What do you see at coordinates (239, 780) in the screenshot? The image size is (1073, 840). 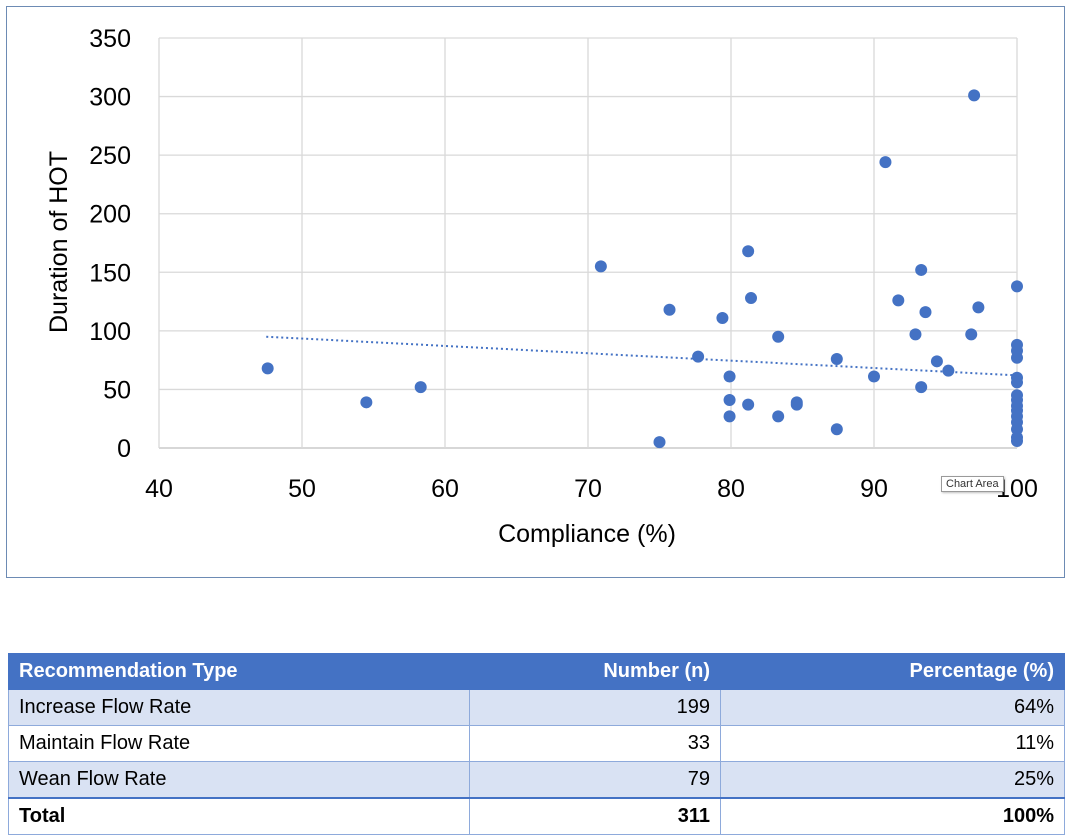 I see `cell-type: Wean Flow Rate` at bounding box center [239, 780].